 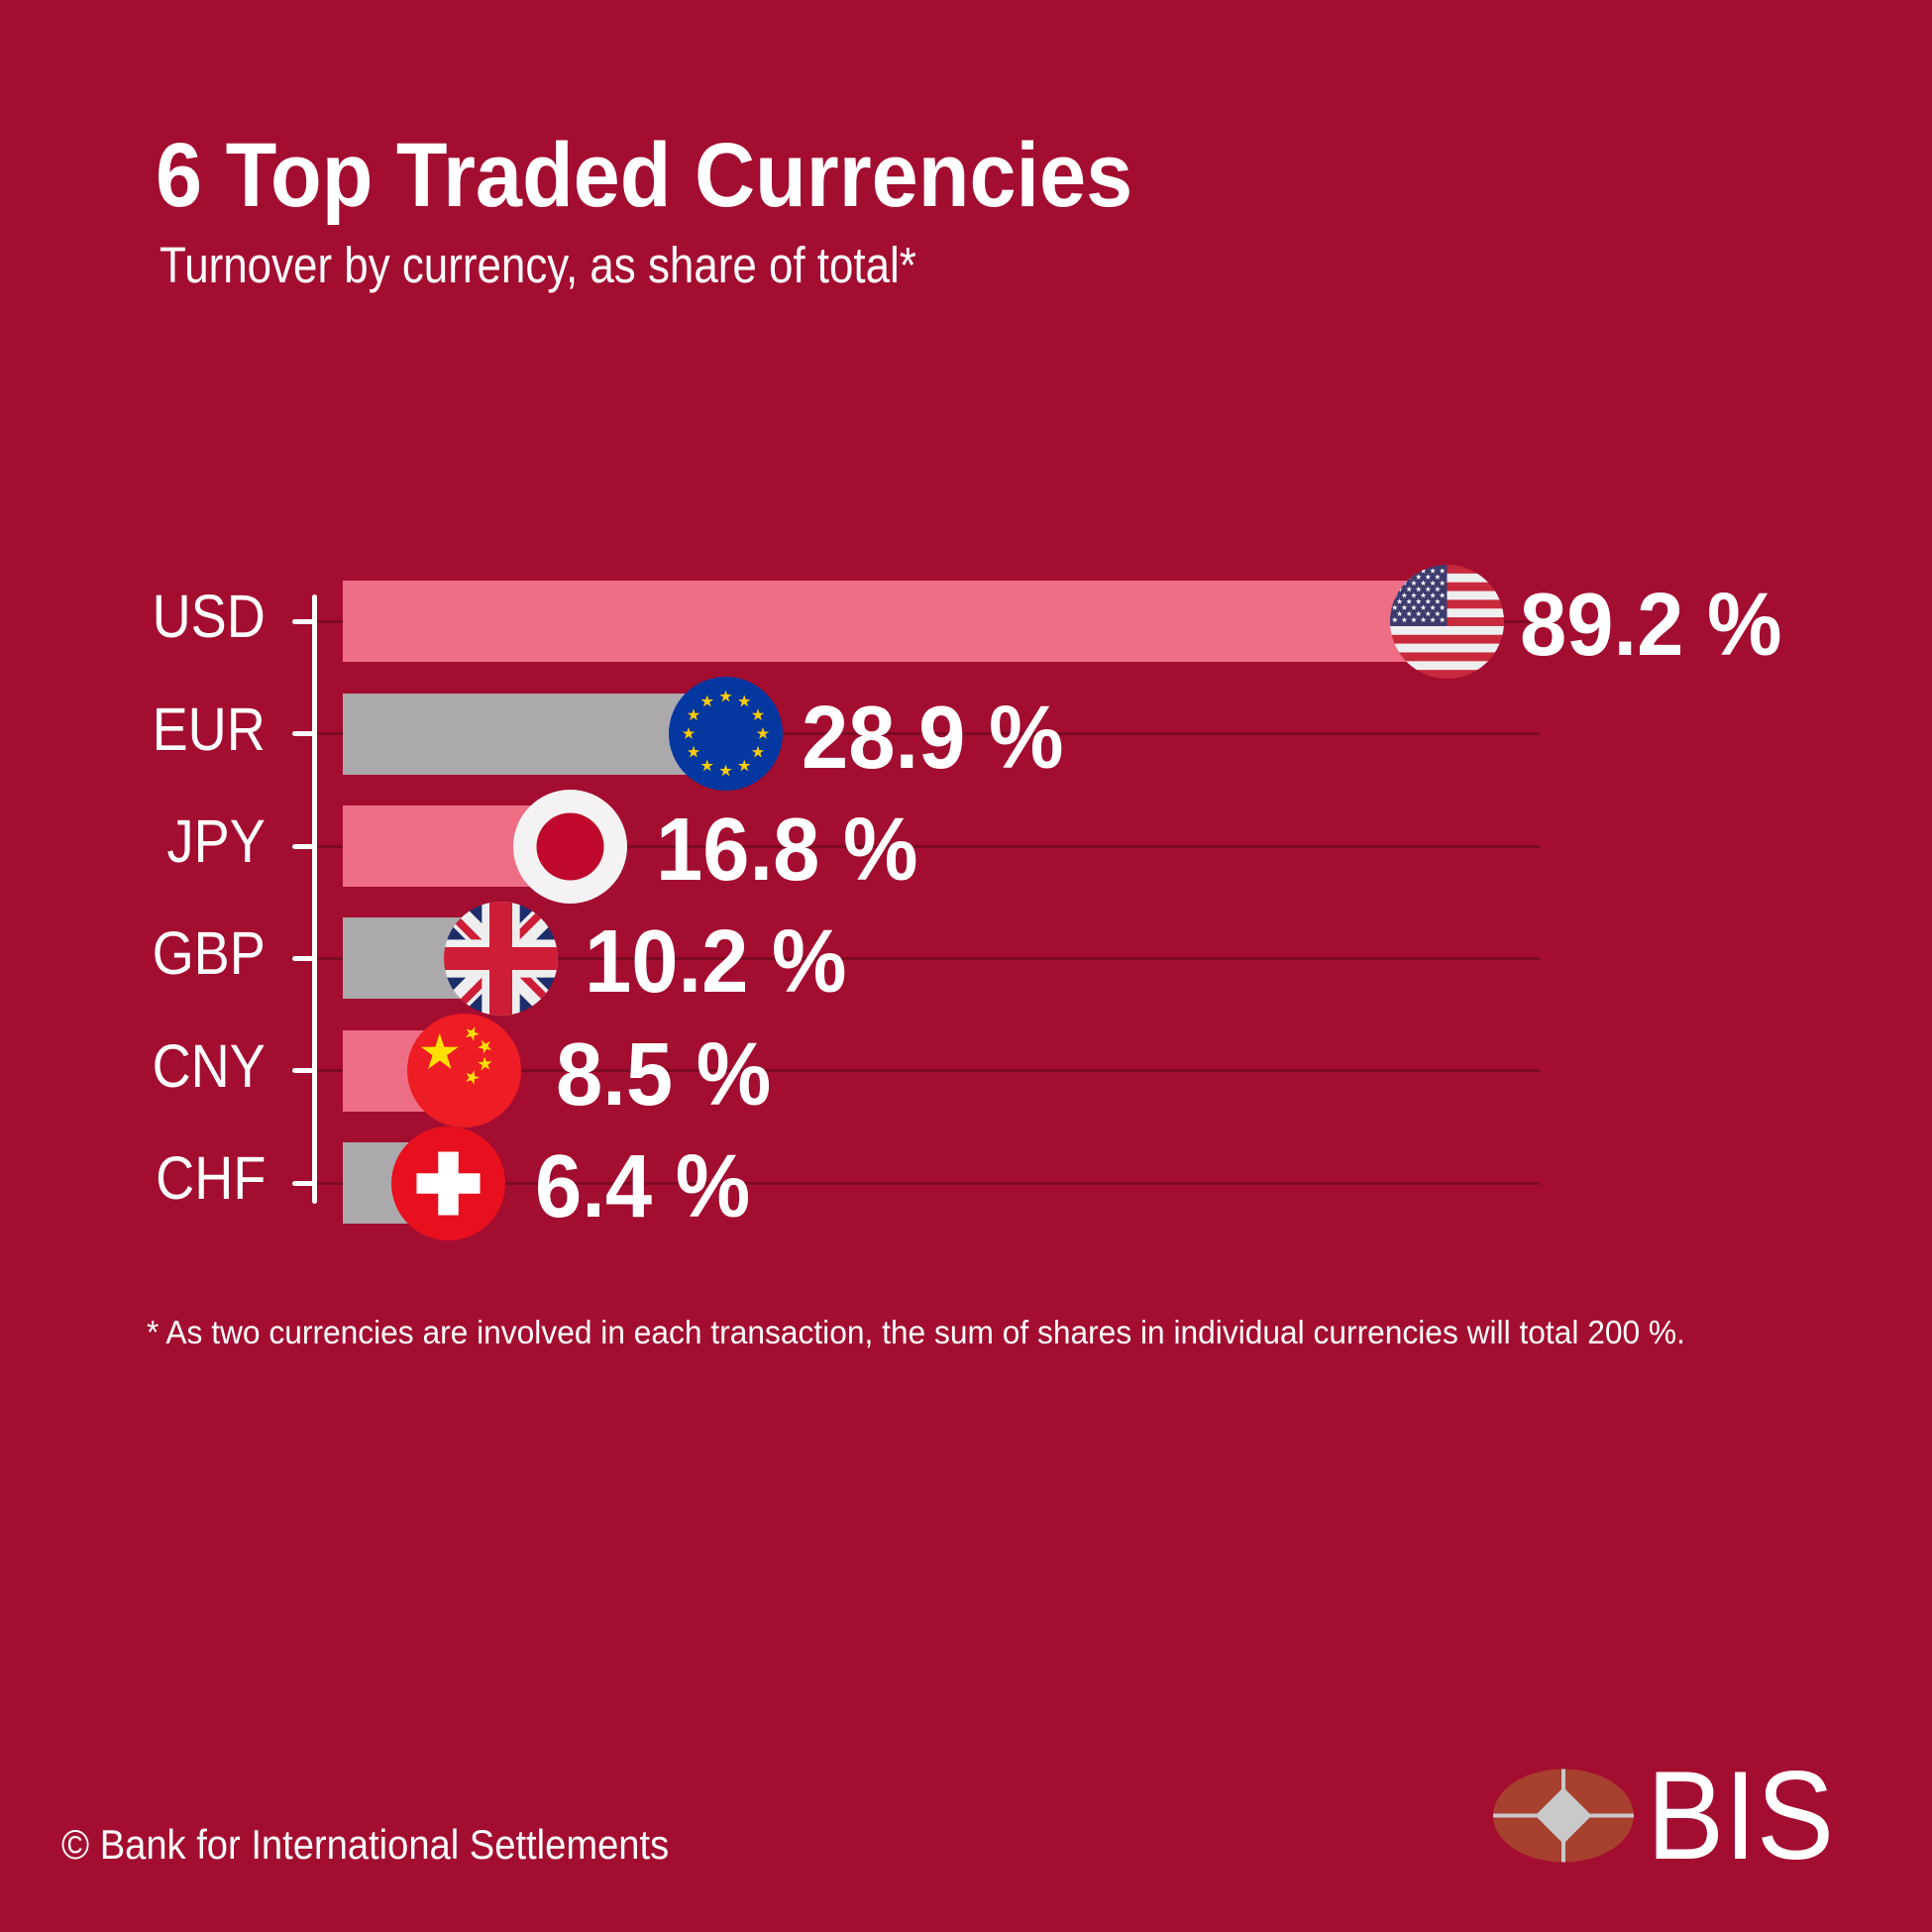 I want to click on value-label: 6.4 %, so click(x=649, y=1187).